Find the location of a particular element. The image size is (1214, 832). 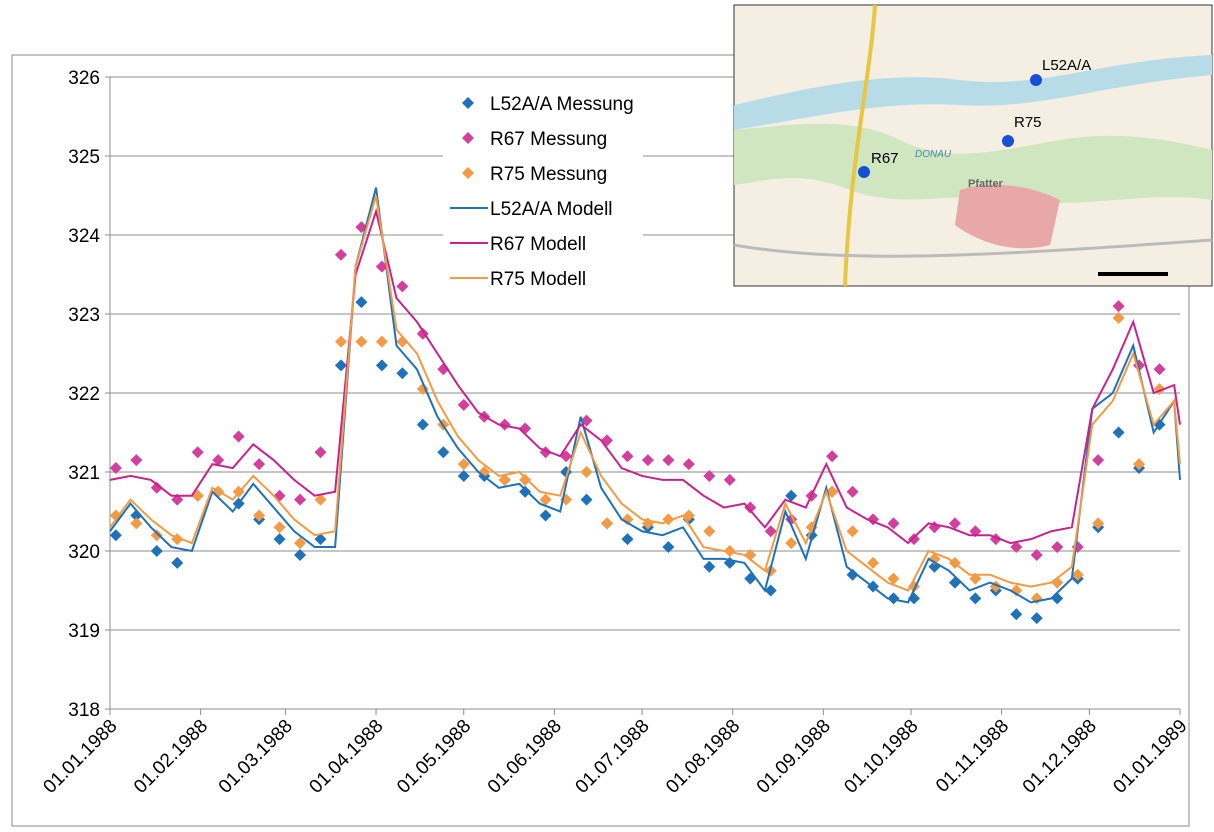

town is located at coordinates (1007, 216).